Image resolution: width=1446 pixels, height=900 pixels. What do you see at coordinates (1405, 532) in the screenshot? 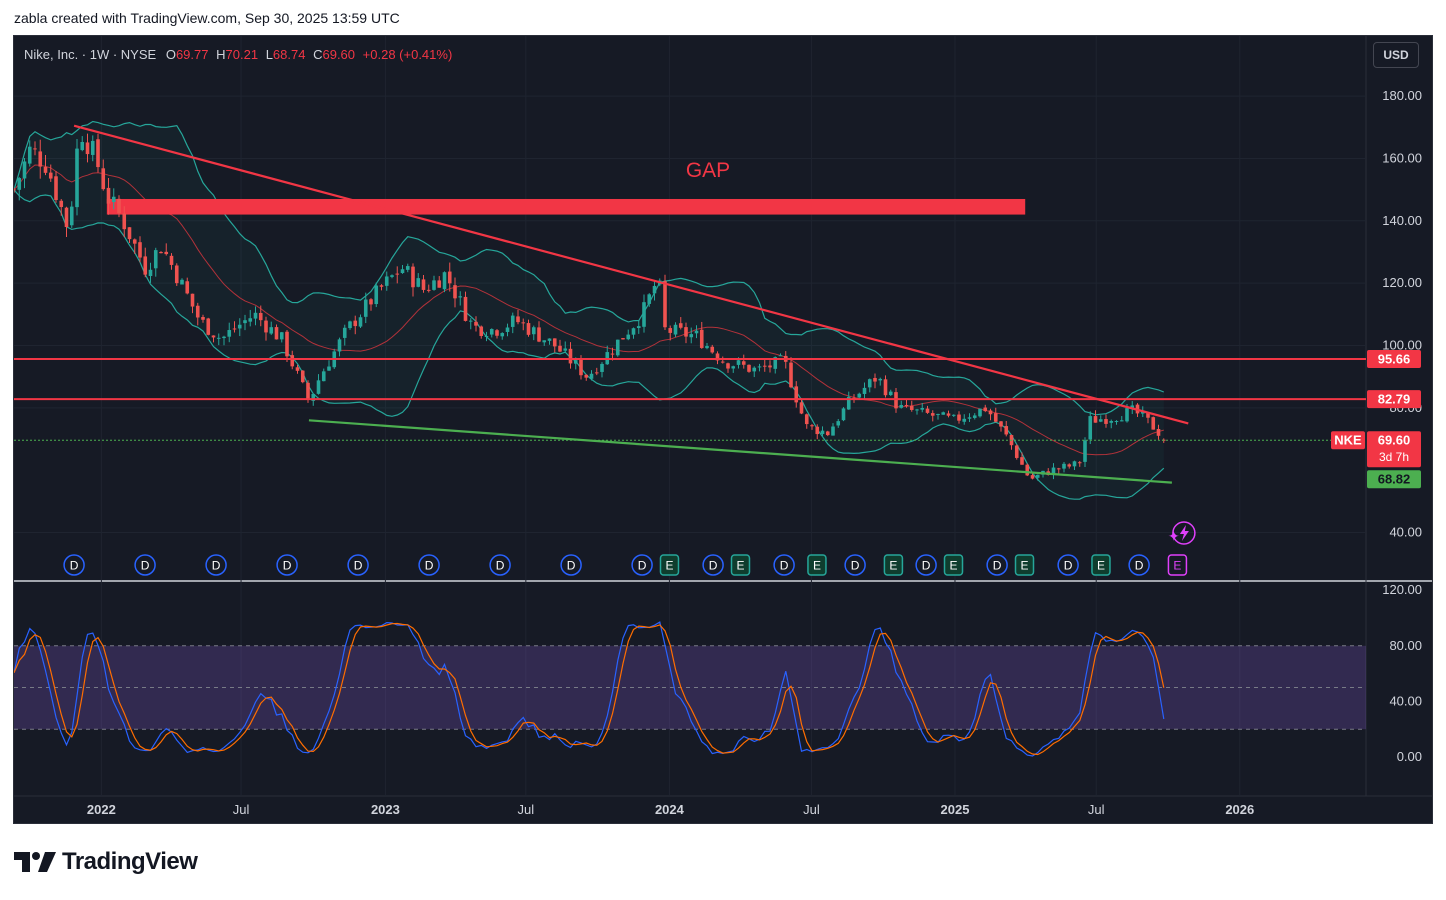
I see `price-tick-label: 40.00` at bounding box center [1405, 532].